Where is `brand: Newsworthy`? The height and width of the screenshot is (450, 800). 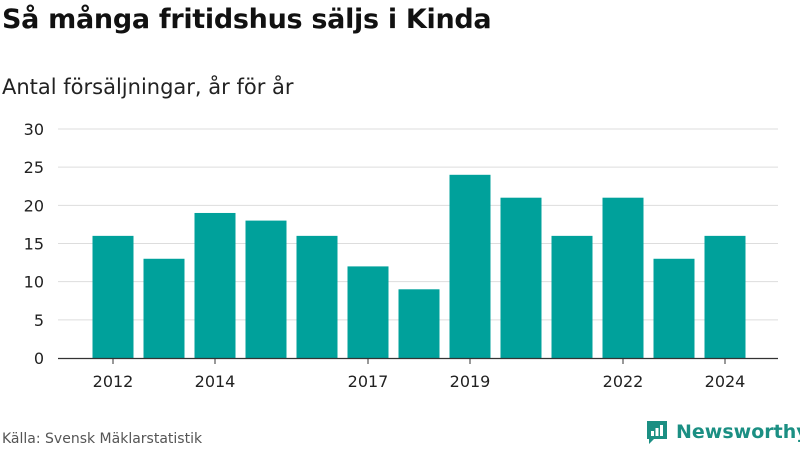
brand: Newsworthy is located at coordinates (722, 432).